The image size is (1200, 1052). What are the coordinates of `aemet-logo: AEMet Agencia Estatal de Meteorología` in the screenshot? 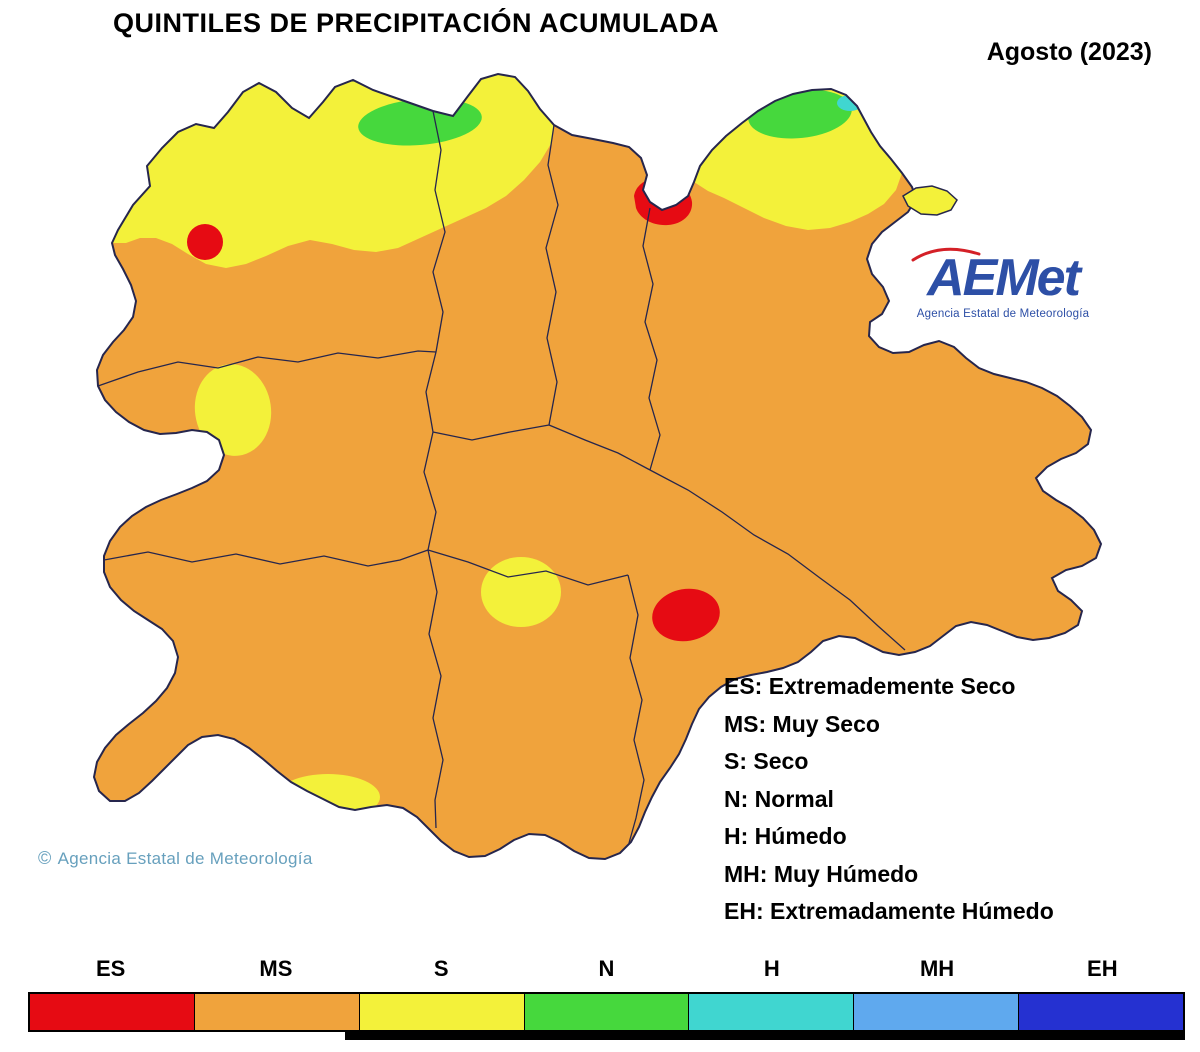 It's located at (1003, 283).